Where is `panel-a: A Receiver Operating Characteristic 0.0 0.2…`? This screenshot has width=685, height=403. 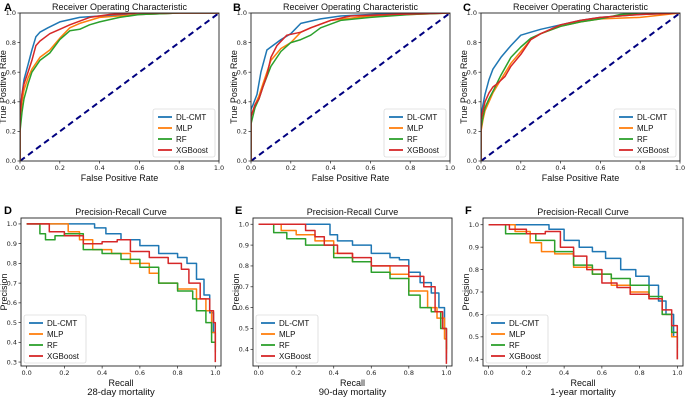
panel-a: A Receiver Operating Characteristic 0.0 0.2… is located at coordinates (112, 92).